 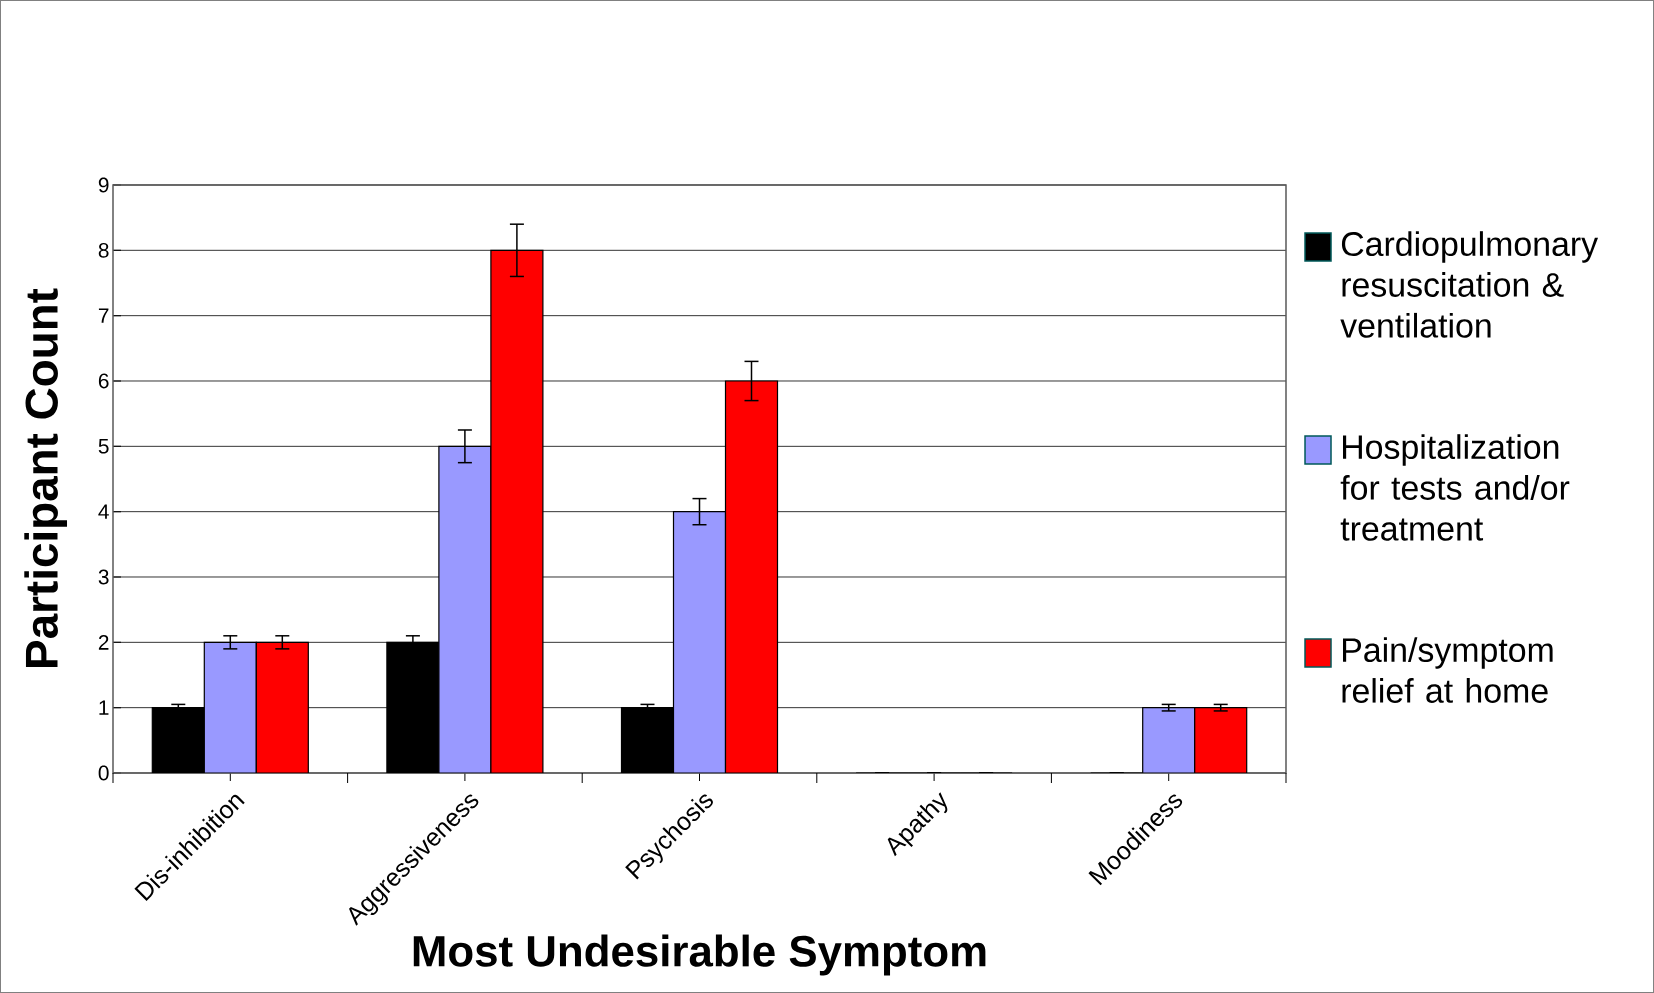 What do you see at coordinates (103, 642) in the screenshot?
I see `y-tick-label: 2` at bounding box center [103, 642].